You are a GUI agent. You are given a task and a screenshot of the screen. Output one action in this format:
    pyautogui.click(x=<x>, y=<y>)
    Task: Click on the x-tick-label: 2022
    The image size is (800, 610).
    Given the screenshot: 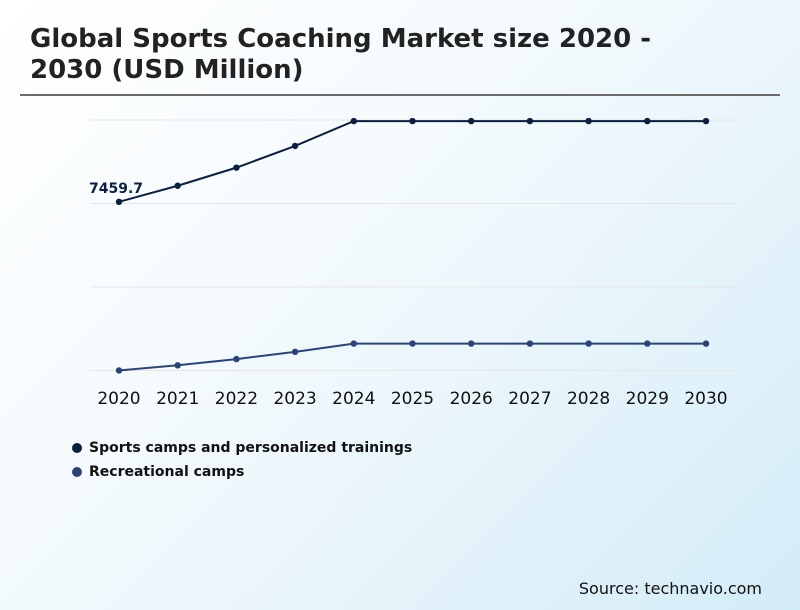 What is the action you would take?
    pyautogui.click(x=236, y=399)
    